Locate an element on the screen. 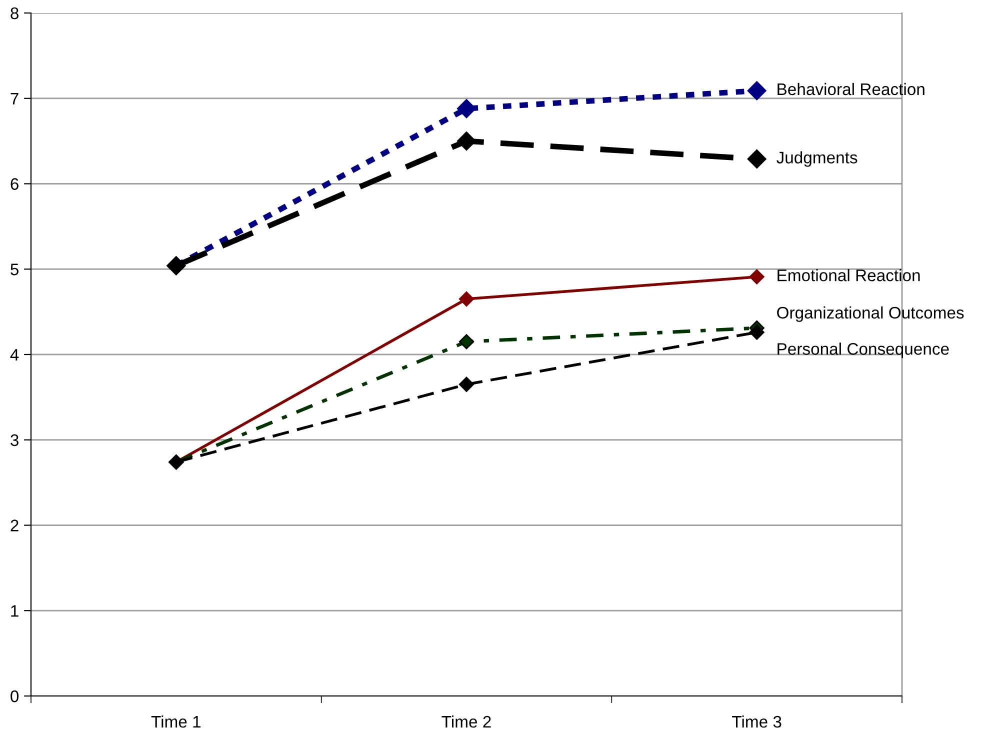 The height and width of the screenshot is (732, 982). x-tick-label: Time 3 is located at coordinates (757, 721).